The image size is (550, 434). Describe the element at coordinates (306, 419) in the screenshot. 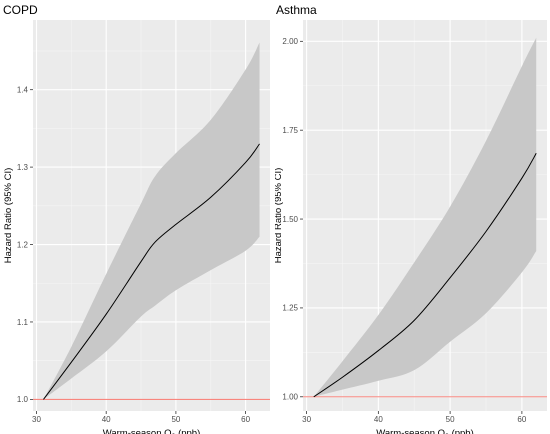

I see `asthma-x-tick-label: 30` at that location.